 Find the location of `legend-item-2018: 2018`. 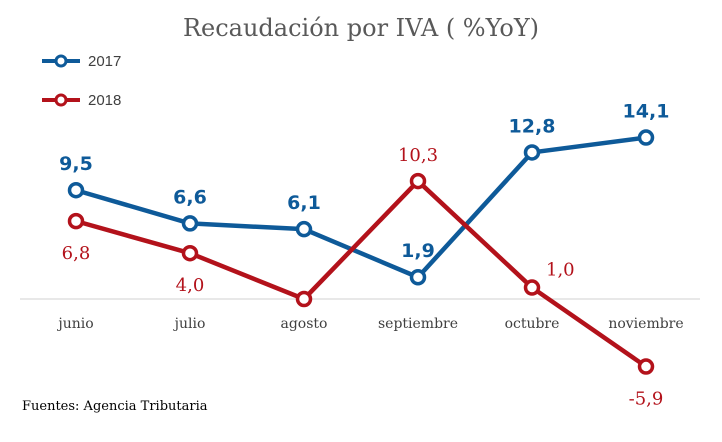

legend-item-2018: 2018 is located at coordinates (81, 100).